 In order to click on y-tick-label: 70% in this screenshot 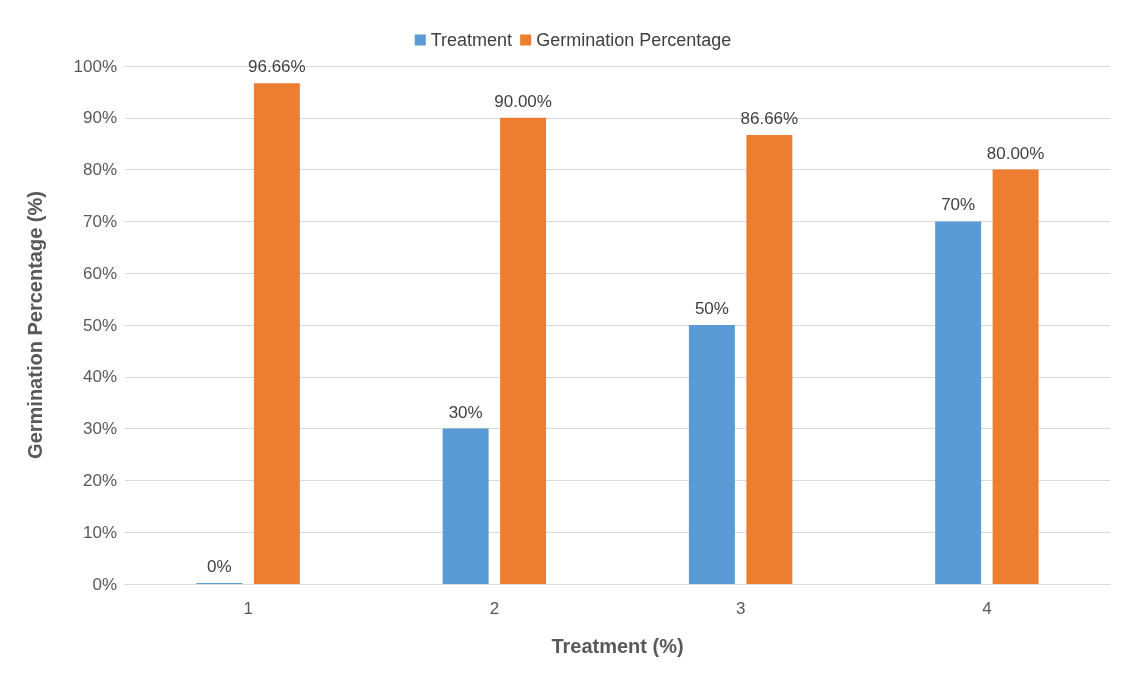, I will do `click(99, 221)`.